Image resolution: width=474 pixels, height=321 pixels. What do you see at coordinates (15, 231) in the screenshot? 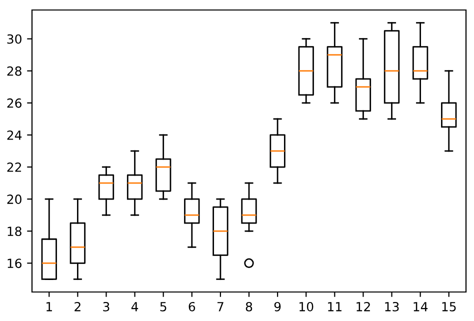
I see `y-tick-label: 18` at bounding box center [15, 231].